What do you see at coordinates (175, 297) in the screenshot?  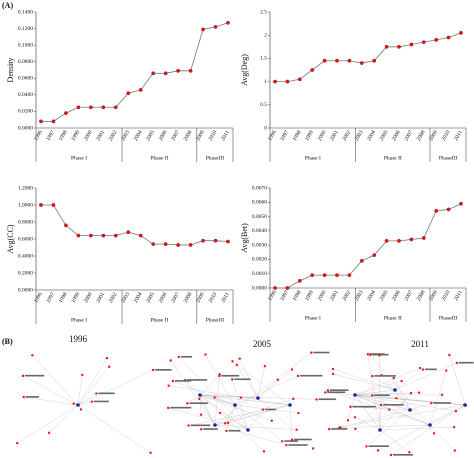 I see `x-tick-label: 2007` at bounding box center [175, 297].